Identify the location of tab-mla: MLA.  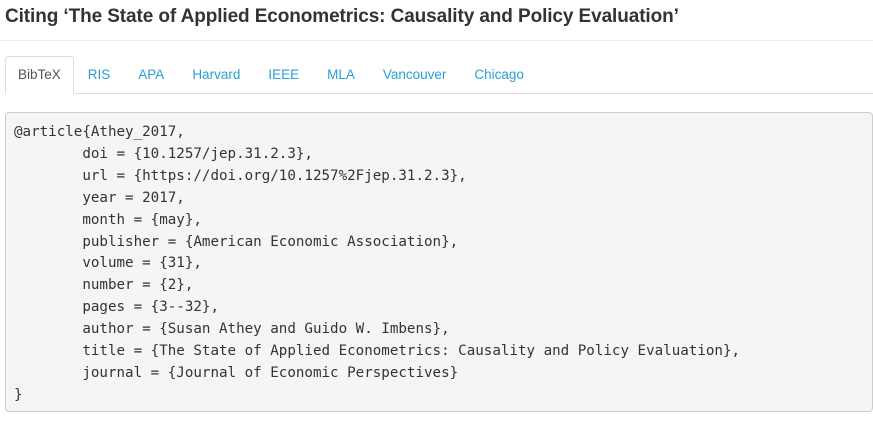
(341, 74).